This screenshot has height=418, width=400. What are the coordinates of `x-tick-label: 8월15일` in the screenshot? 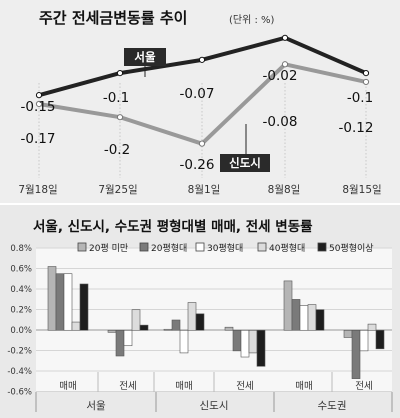 It's located at (361, 189).